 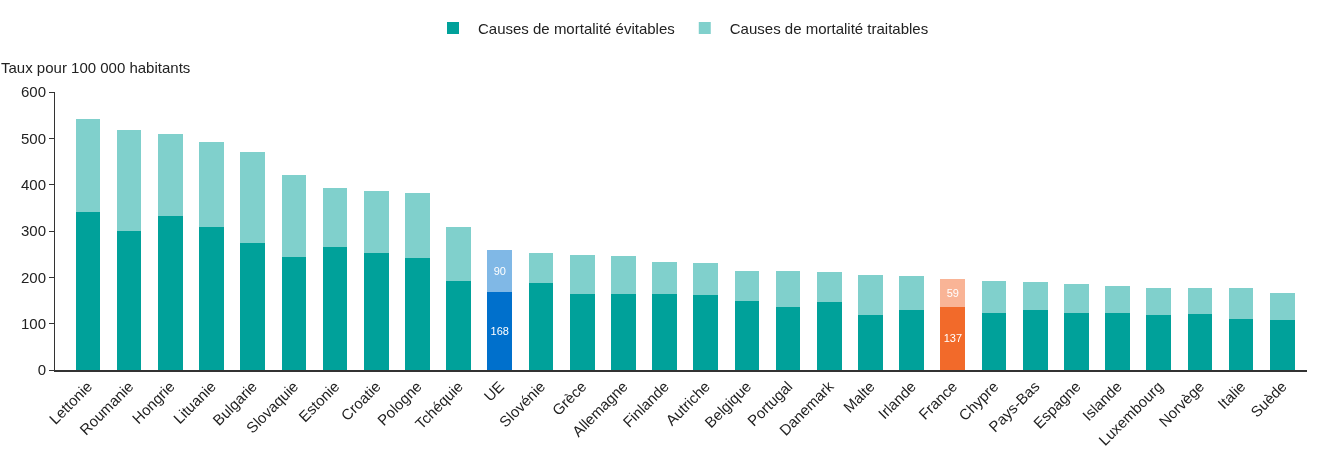 I want to click on y-tick-label: 0, so click(x=41, y=370).